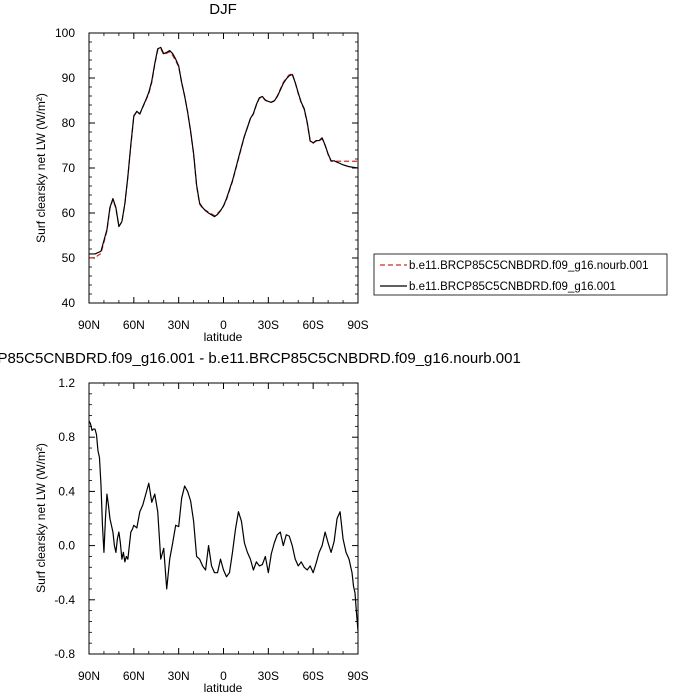  What do you see at coordinates (223, 676) in the screenshot?
I see `bottom-x-tick-label: 0` at bounding box center [223, 676].